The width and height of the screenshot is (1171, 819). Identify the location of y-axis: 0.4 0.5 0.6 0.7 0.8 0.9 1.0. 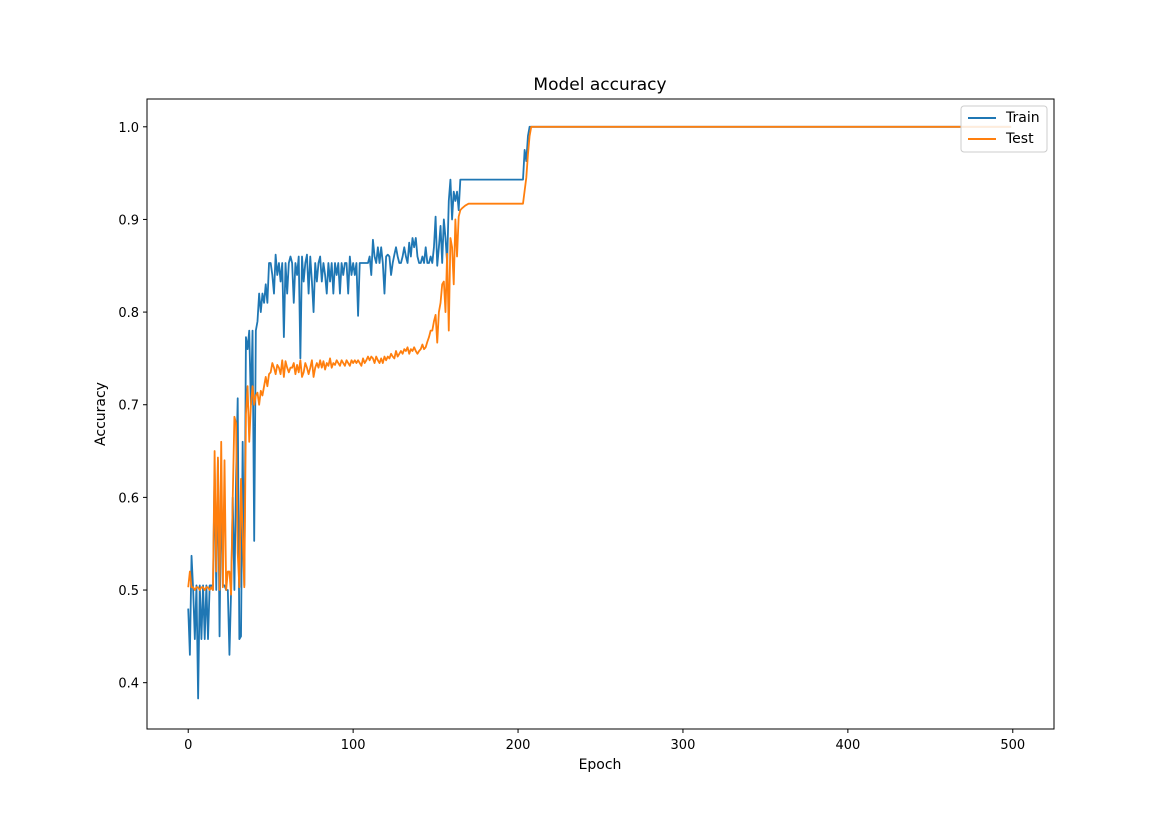
(132, 406).